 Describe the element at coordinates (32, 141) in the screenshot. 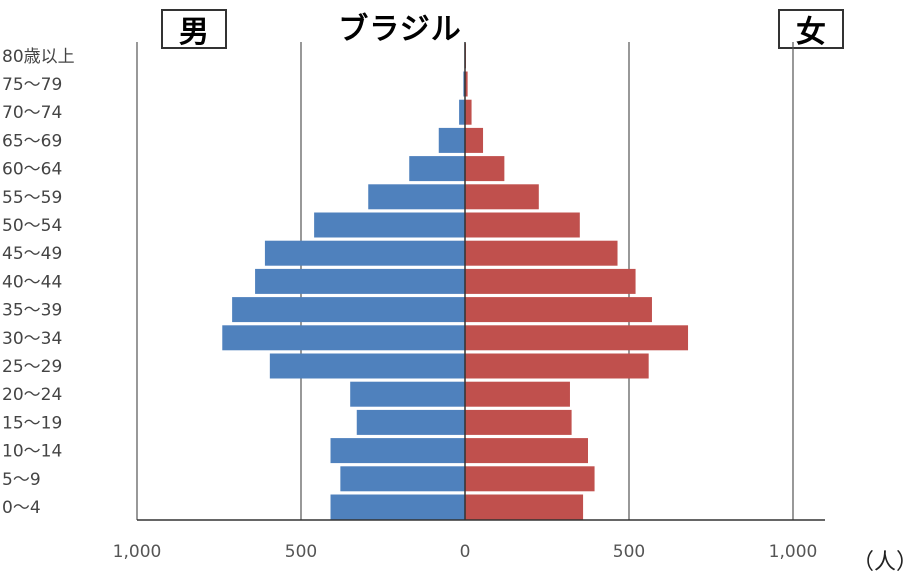

I see `age-label: 65～69` at that location.